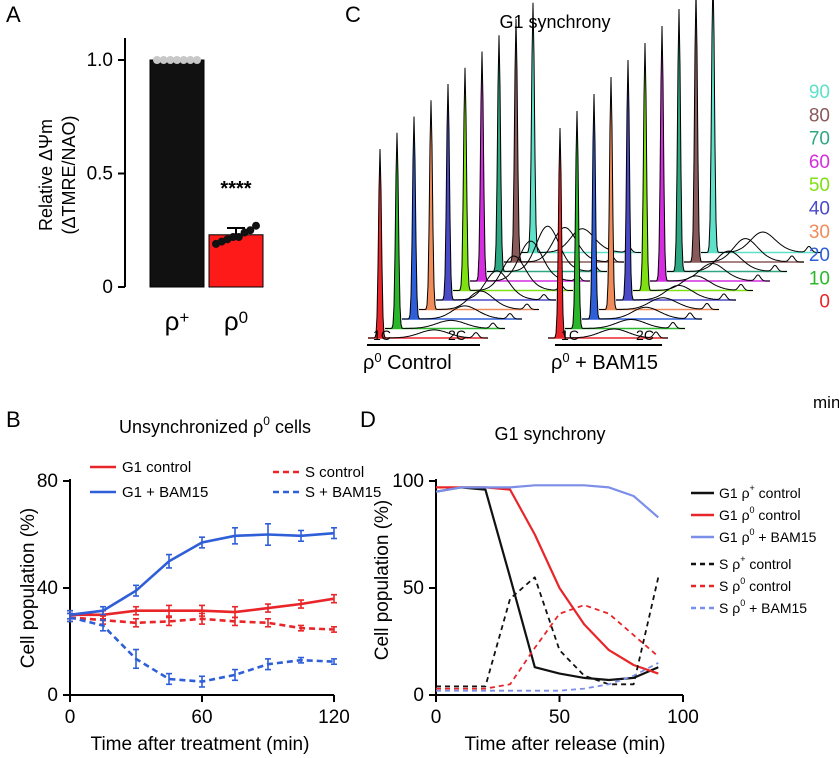 This screenshot has width=839, height=758. What do you see at coordinates (290, 427) in the screenshot?
I see `panel-b-title-suffix: cells` at bounding box center [290, 427].